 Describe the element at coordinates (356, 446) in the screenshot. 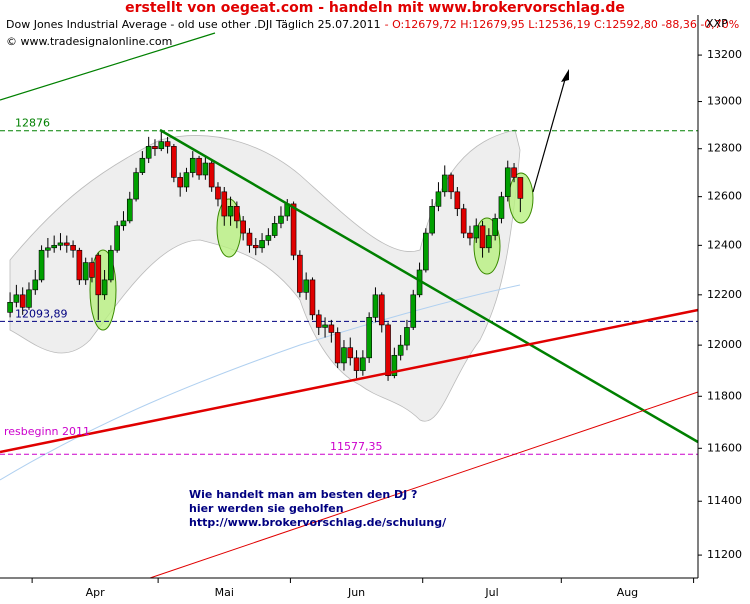

I see `level-label: 11577,35` at that location.